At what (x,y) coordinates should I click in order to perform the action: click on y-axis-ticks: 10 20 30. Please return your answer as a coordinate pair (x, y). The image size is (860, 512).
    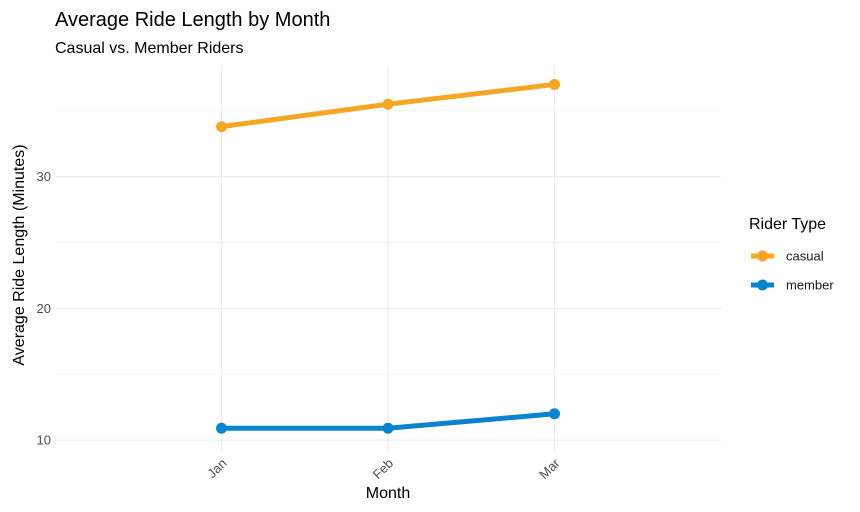
    Looking at the image, I should click on (44, 308).